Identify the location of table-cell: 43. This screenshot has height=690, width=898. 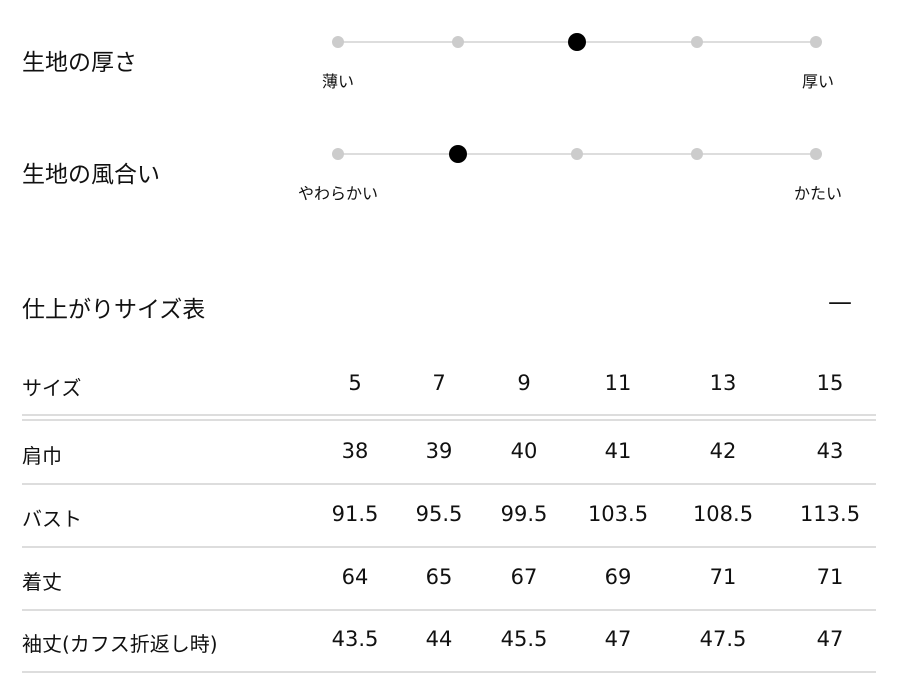
(830, 451).